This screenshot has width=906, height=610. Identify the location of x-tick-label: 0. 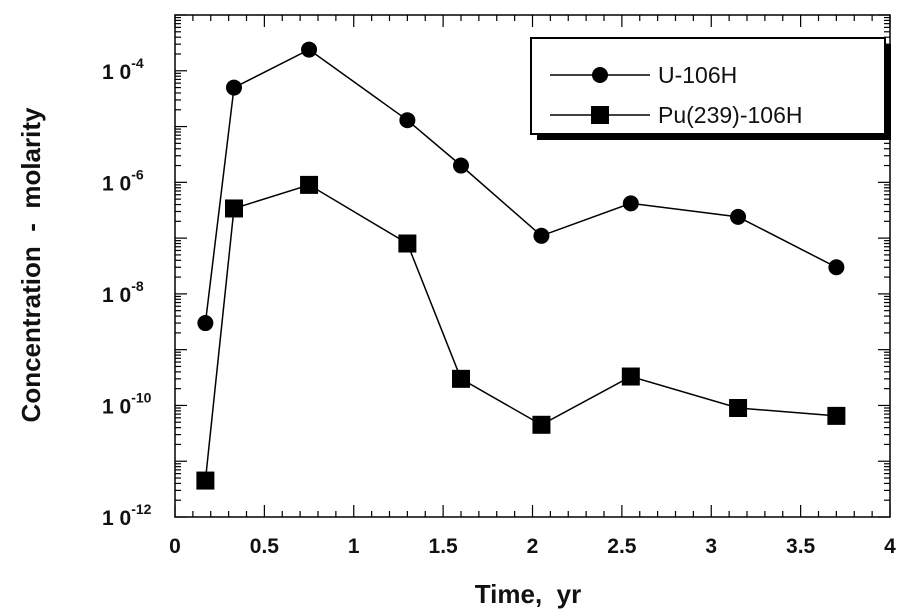
(175, 546).